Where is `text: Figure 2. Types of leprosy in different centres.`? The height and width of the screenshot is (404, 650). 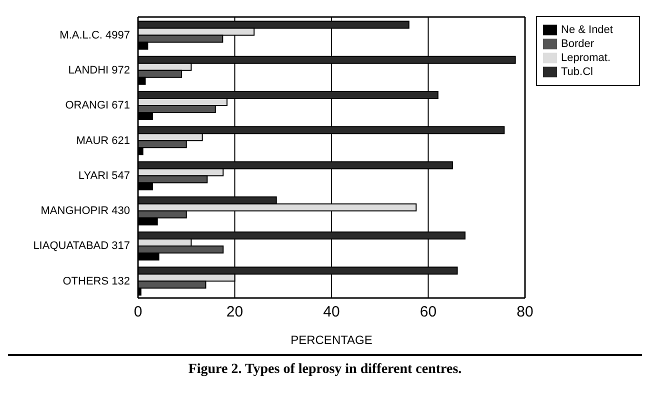 text: Figure 2. Types of leprosy in different centres. is located at coordinates (325, 366).